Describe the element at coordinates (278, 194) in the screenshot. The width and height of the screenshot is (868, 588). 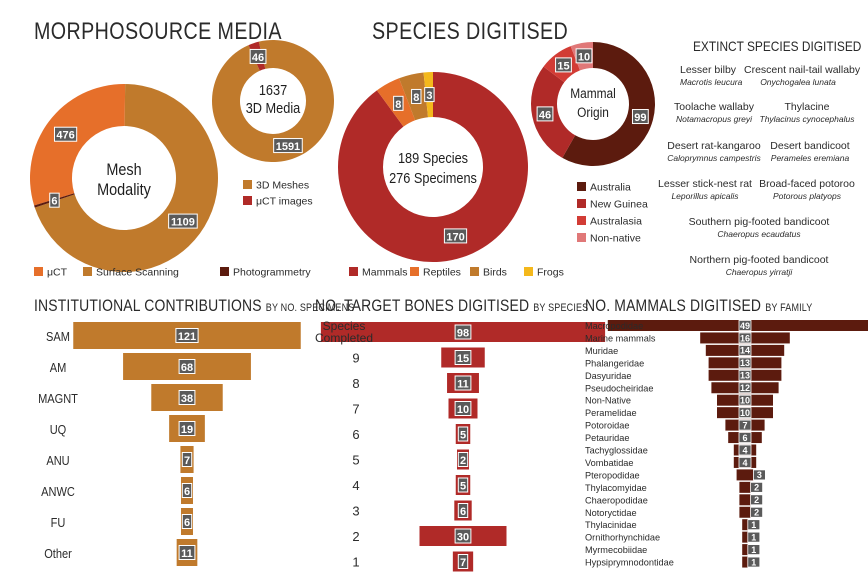
I see `legend-3d_media: 3D Meshes μCT images` at that location.